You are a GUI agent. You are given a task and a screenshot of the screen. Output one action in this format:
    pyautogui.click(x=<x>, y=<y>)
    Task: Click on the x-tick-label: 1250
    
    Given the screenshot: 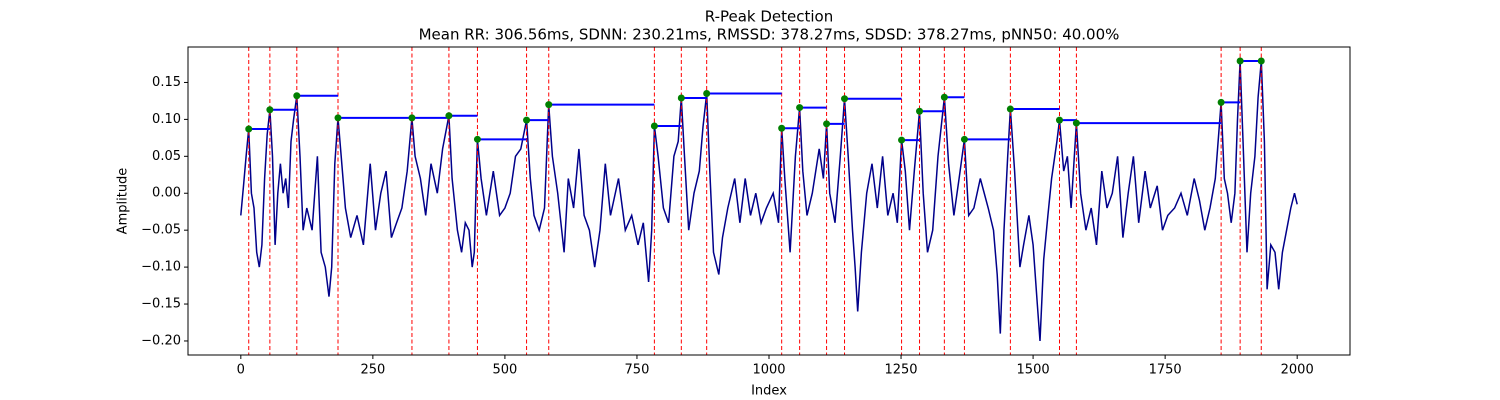 What is the action you would take?
    pyautogui.click(x=900, y=370)
    